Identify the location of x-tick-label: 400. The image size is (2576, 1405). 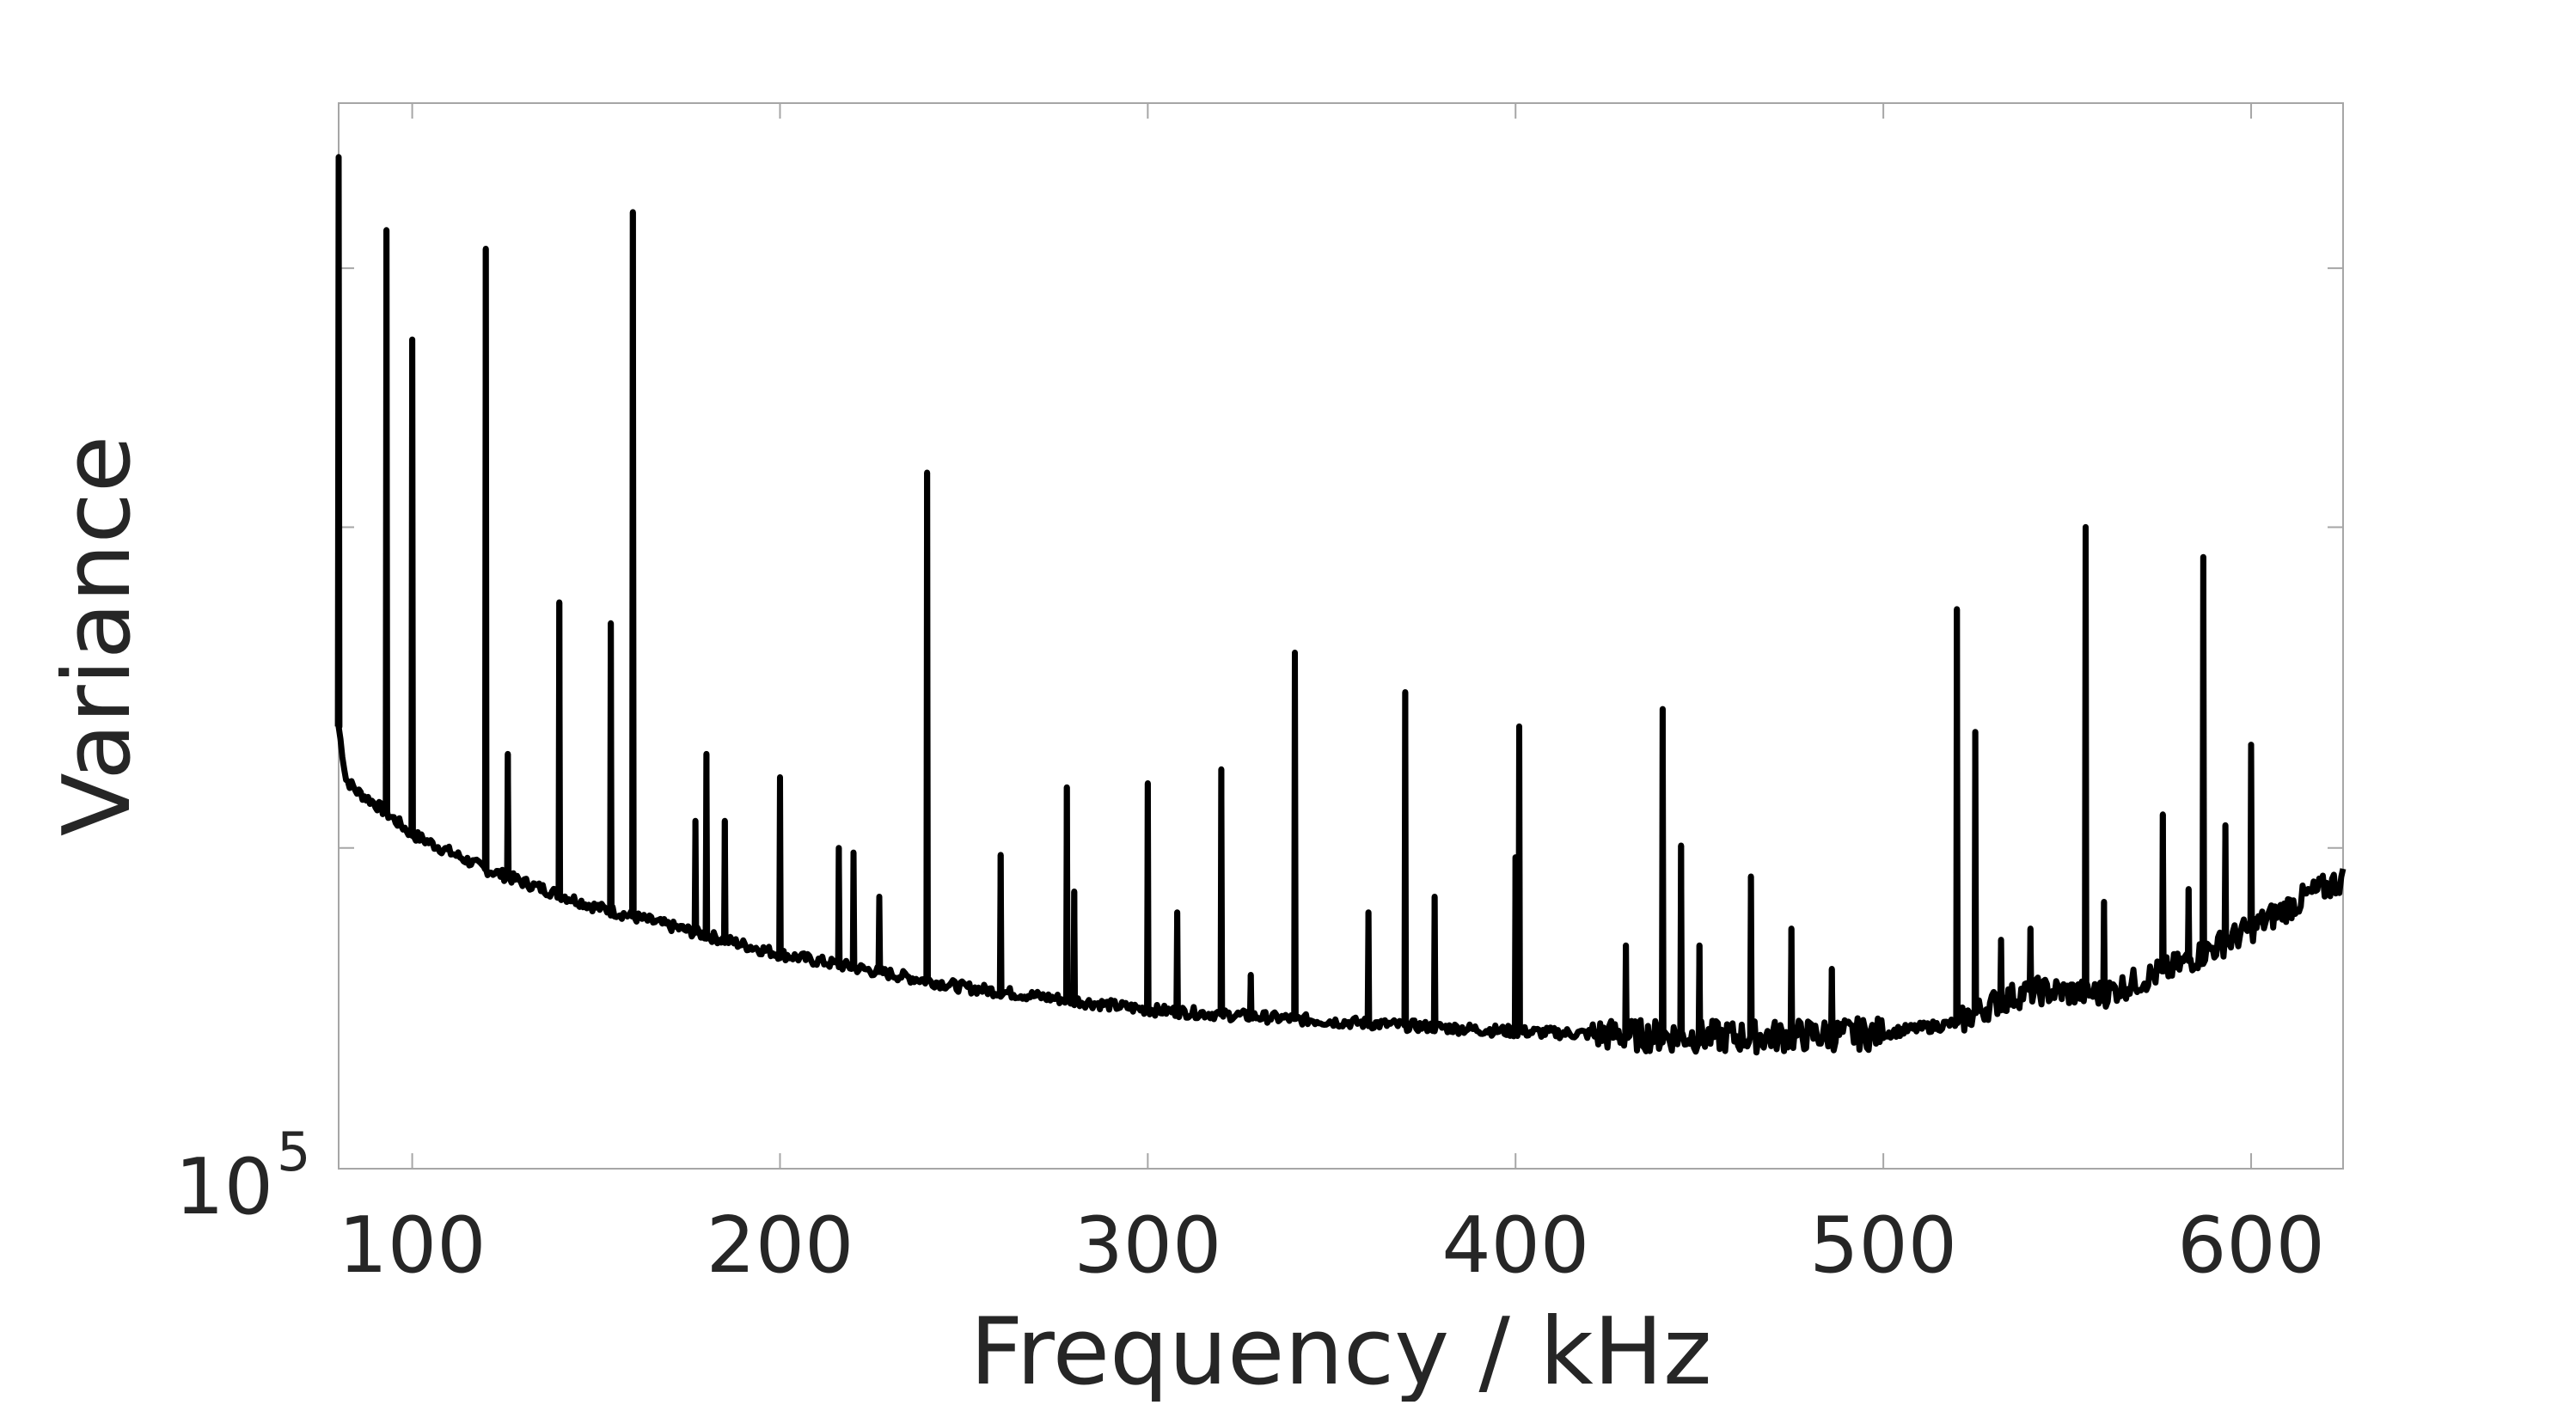
(1515, 1245).